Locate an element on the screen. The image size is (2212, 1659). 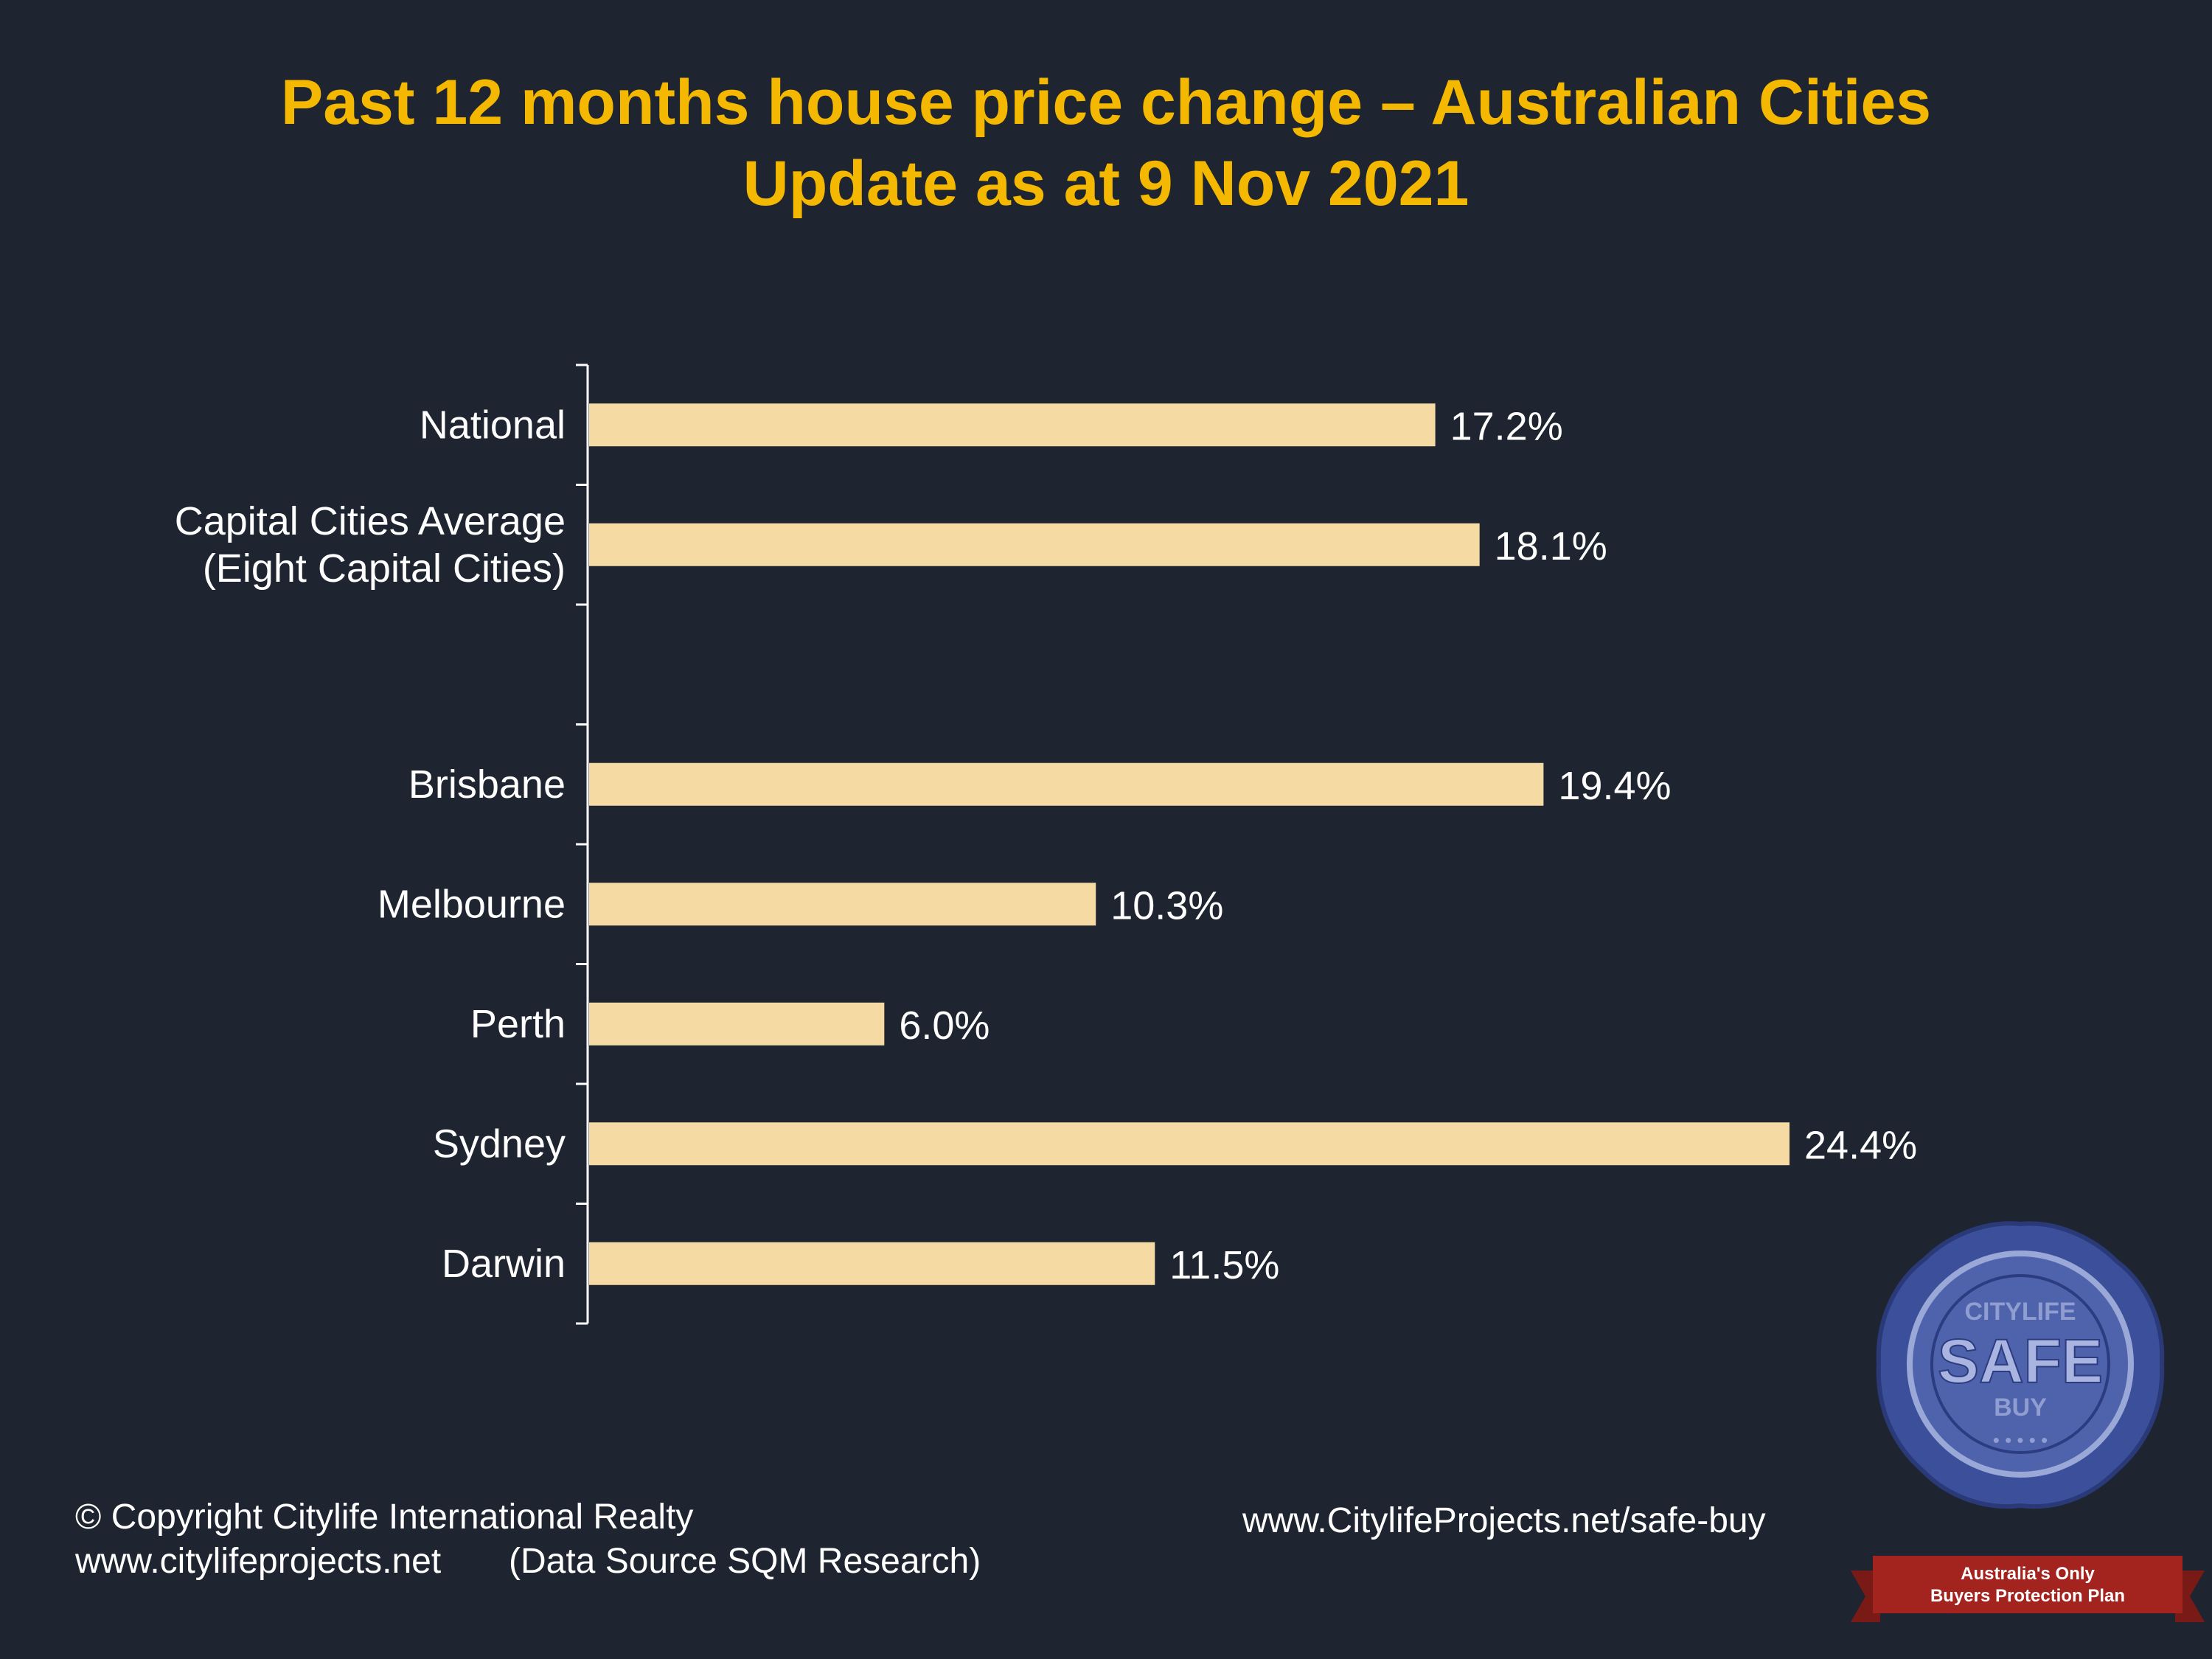
chart-title-line-2: Update as at 9 Nov 2021 is located at coordinates (1106, 183).